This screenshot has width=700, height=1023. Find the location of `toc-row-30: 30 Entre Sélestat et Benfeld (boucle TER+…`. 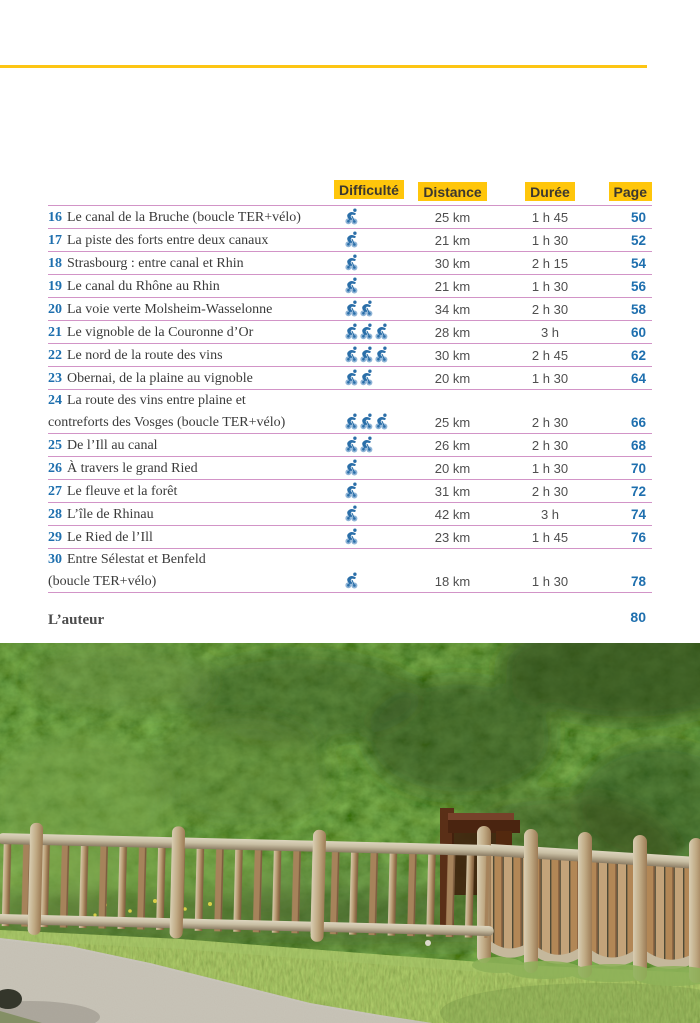

toc-row-30: 30 Entre Sélestat et Benfeld (boucle TER+… is located at coordinates (350, 571).